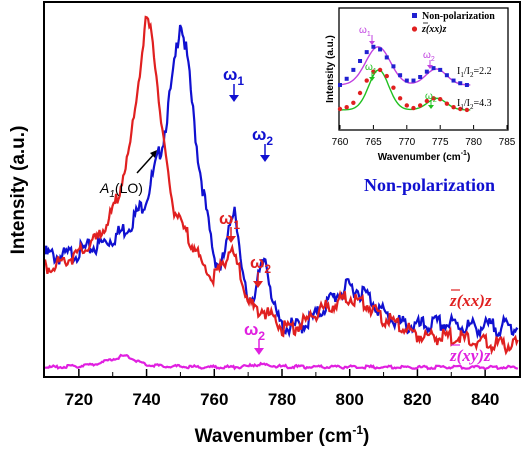  I want to click on series-xy, so click(282, 362).